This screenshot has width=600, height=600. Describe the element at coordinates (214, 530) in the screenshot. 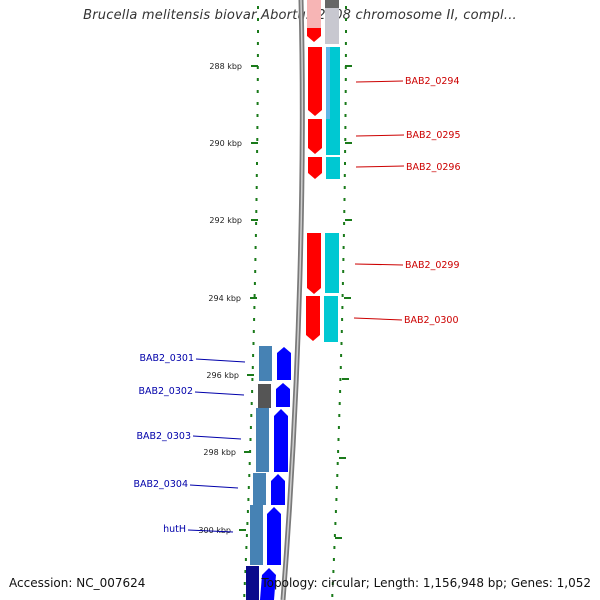

I see `tick-label-300: 300 kbp` at that location.